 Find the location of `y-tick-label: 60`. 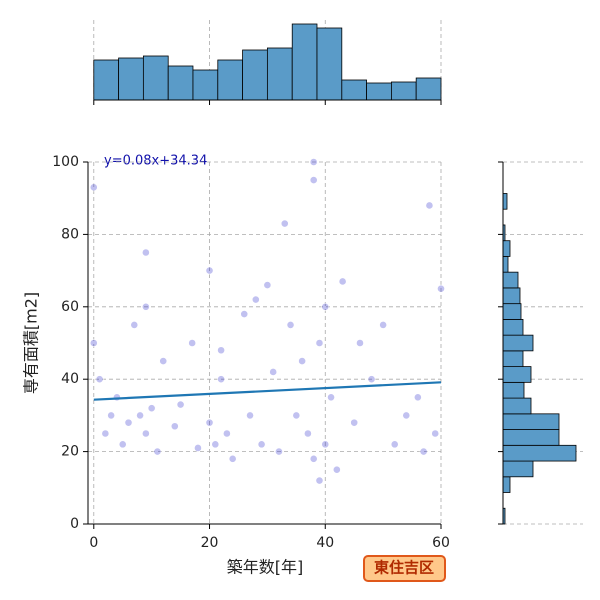

y-tick-label: 60 is located at coordinates (70, 307).